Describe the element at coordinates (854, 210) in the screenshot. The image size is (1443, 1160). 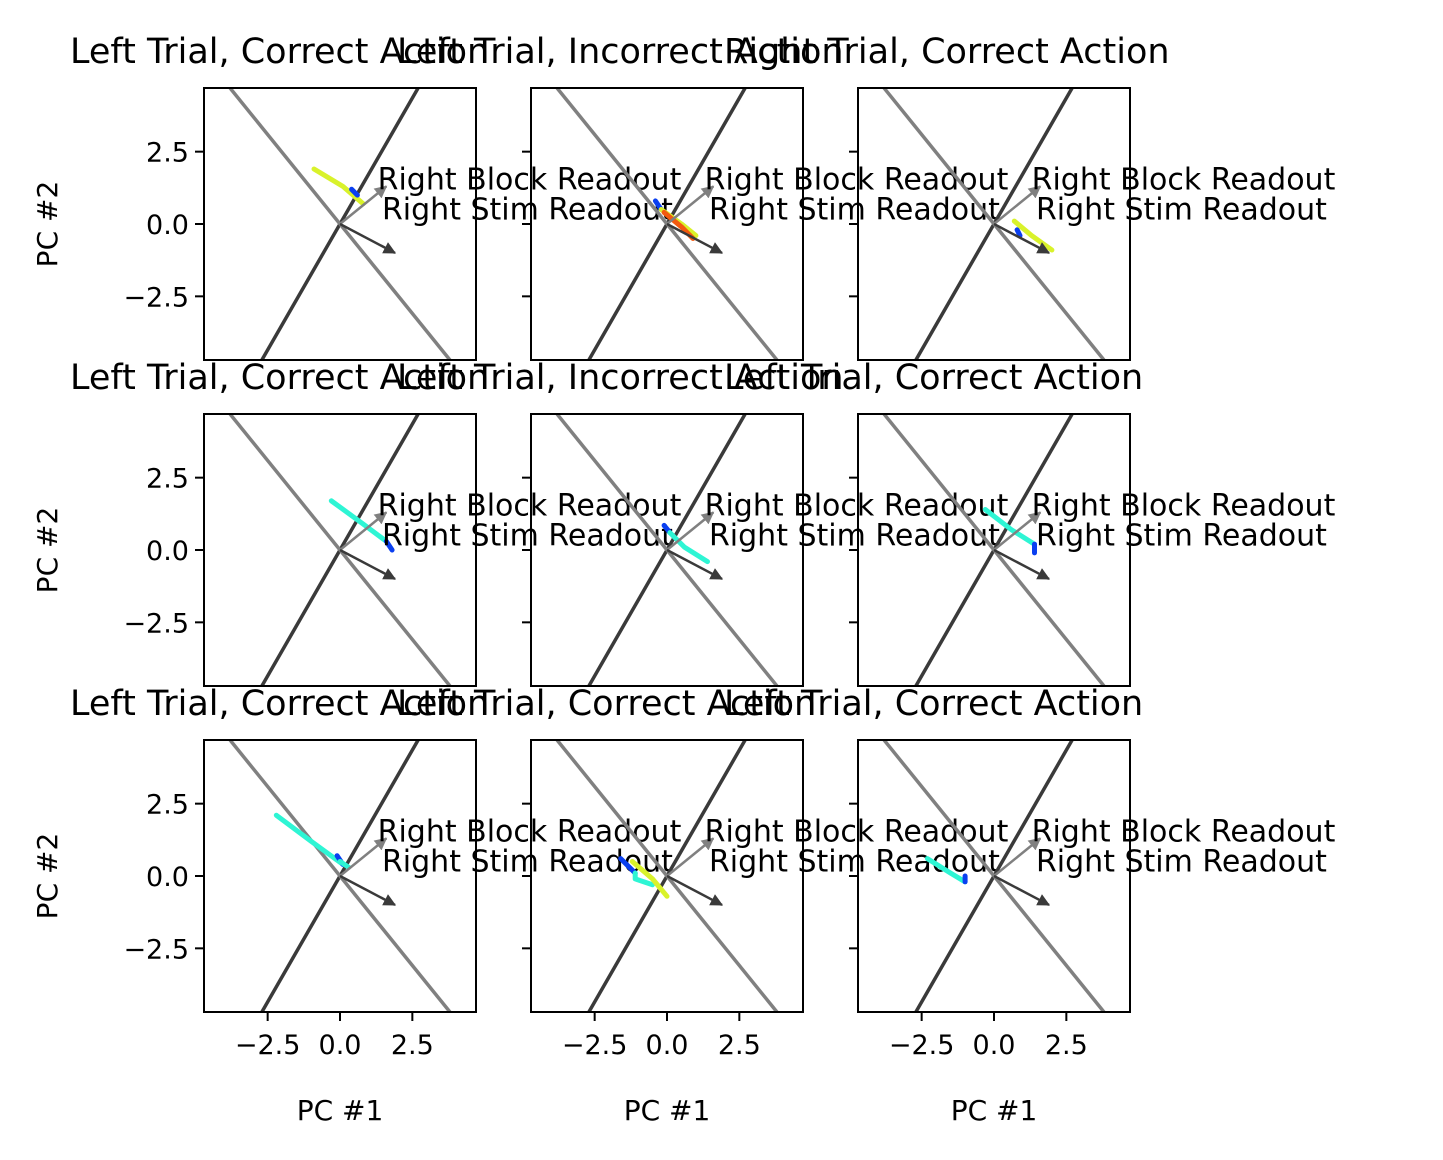
I see `subplot-1-2-readout-label-2: Right Stim Readout` at that location.